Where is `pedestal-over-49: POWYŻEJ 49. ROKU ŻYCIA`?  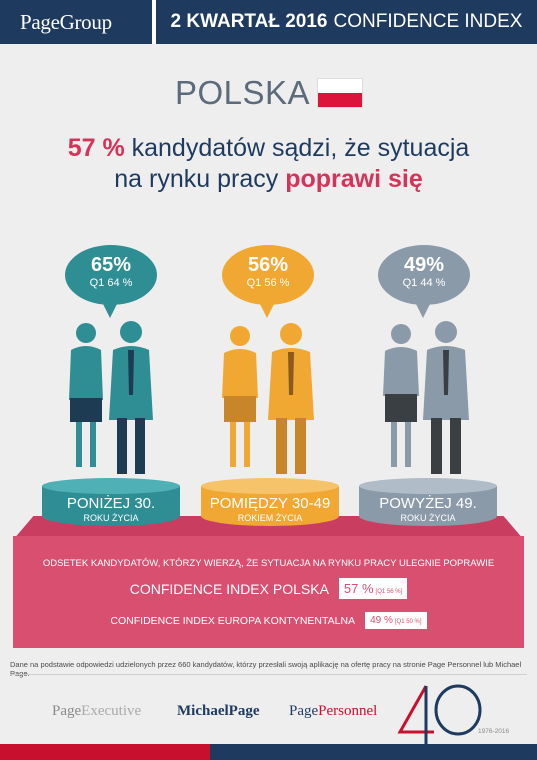 pedestal-over-49: POWYŻEJ 49. ROKU ŻYCIA is located at coordinates (428, 505).